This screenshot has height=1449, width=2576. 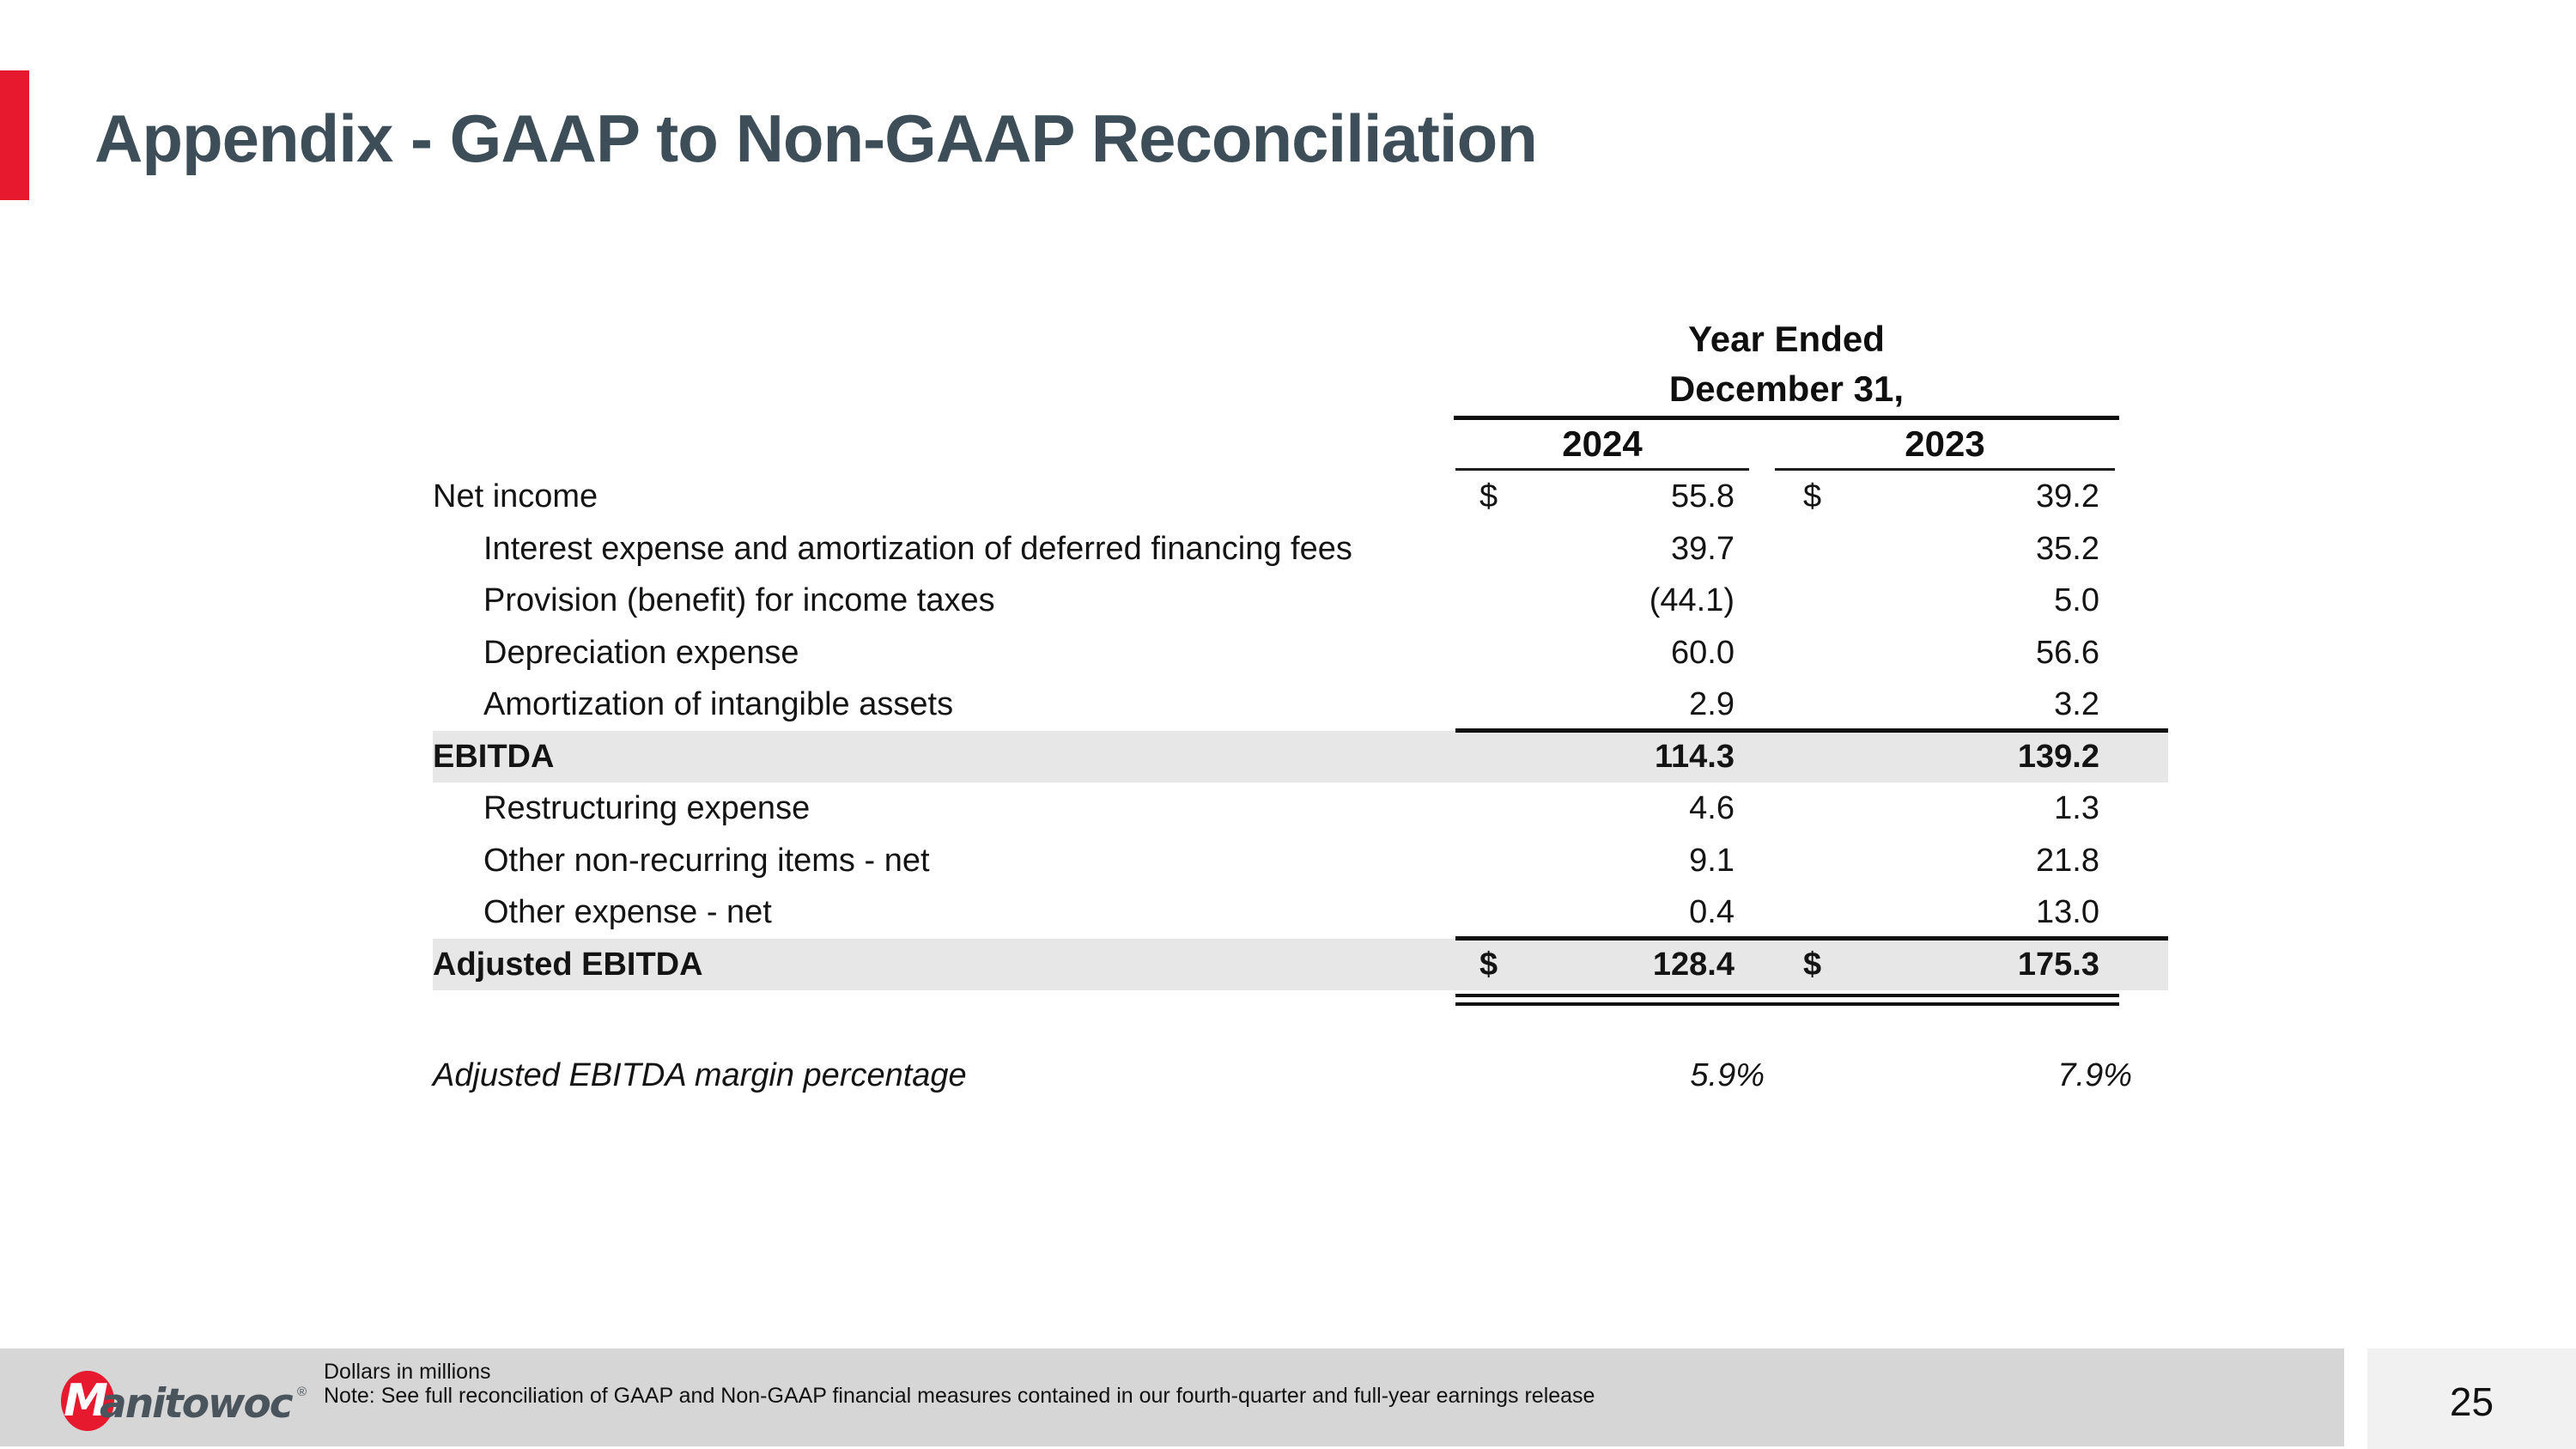 I want to click on table-row-ebitda: EBITDA 114.3 139.2, so click(x=1301, y=755).